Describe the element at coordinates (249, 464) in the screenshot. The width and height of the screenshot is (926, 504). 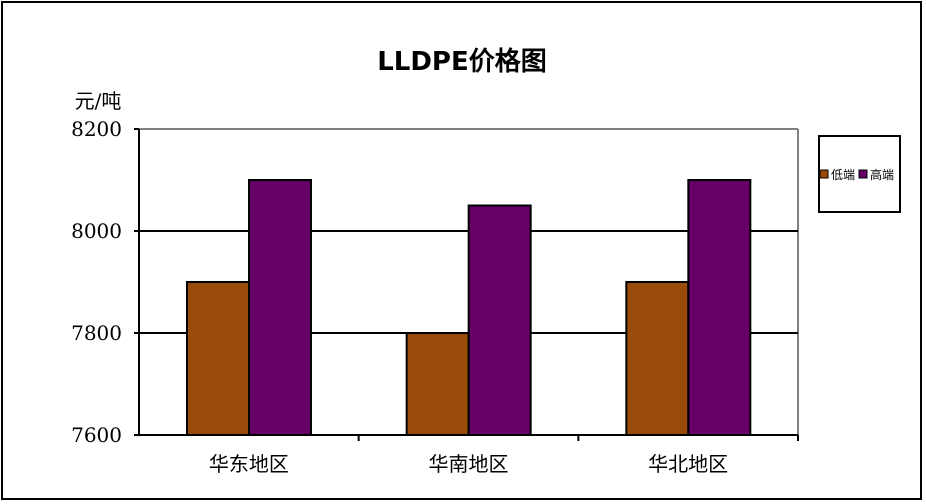
I see `x-tick-label: 华东地区` at that location.